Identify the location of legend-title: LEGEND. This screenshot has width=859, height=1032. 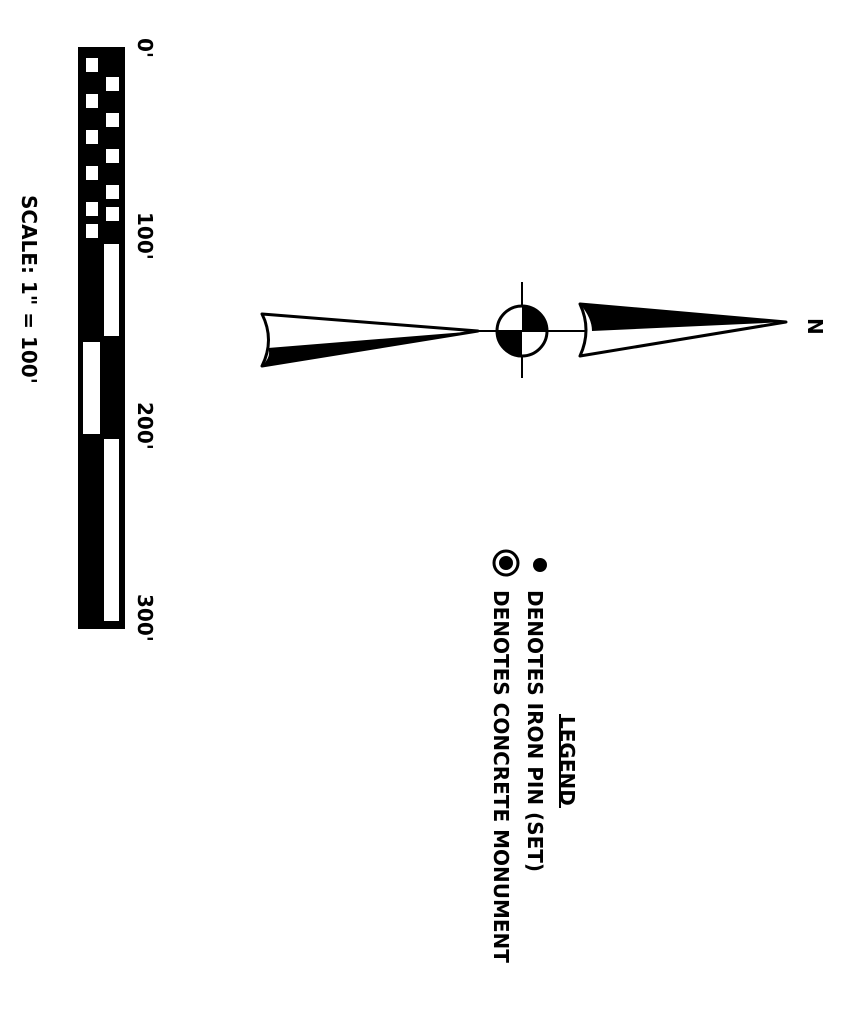
(567, 761).